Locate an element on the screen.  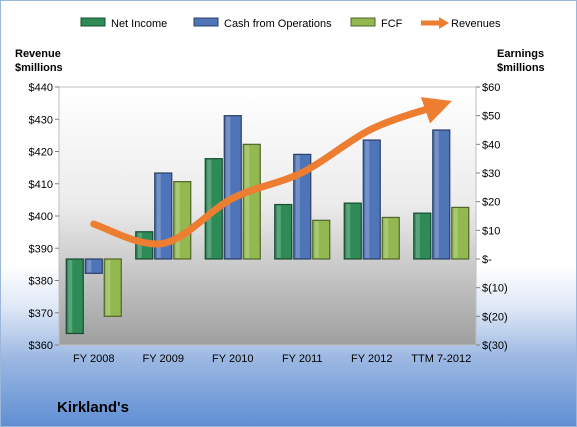
right-axis-tick-label: $20 is located at coordinates (491, 203).